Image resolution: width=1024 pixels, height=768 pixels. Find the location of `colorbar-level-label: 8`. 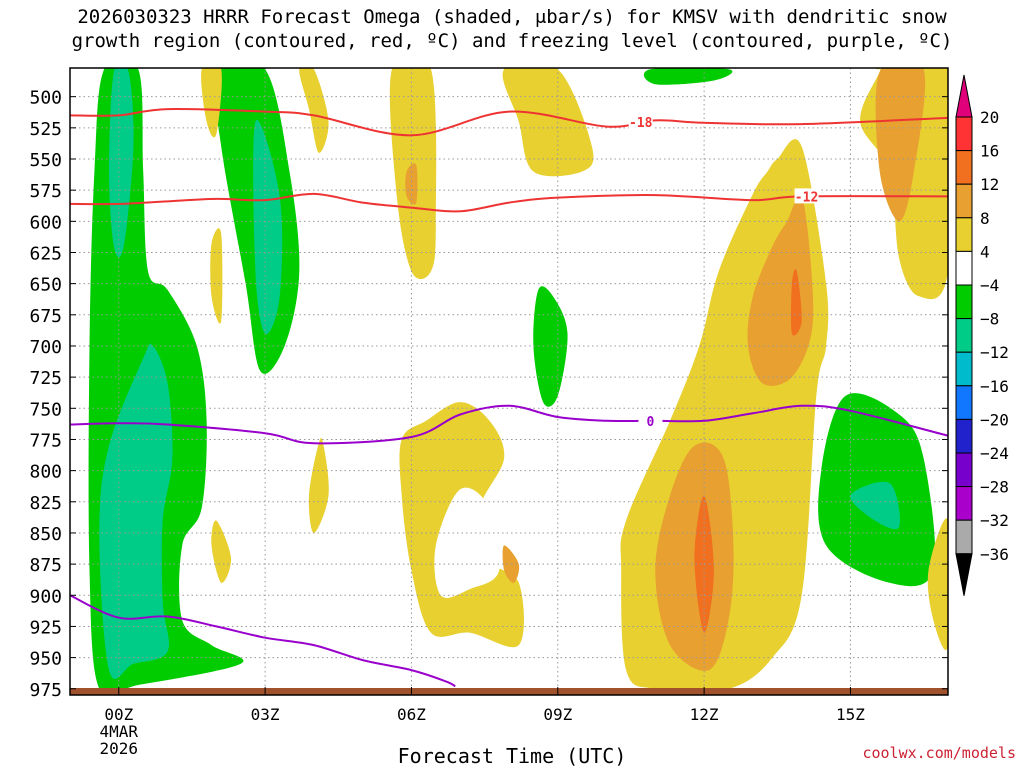

colorbar-level-label: 8 is located at coordinates (985, 218).